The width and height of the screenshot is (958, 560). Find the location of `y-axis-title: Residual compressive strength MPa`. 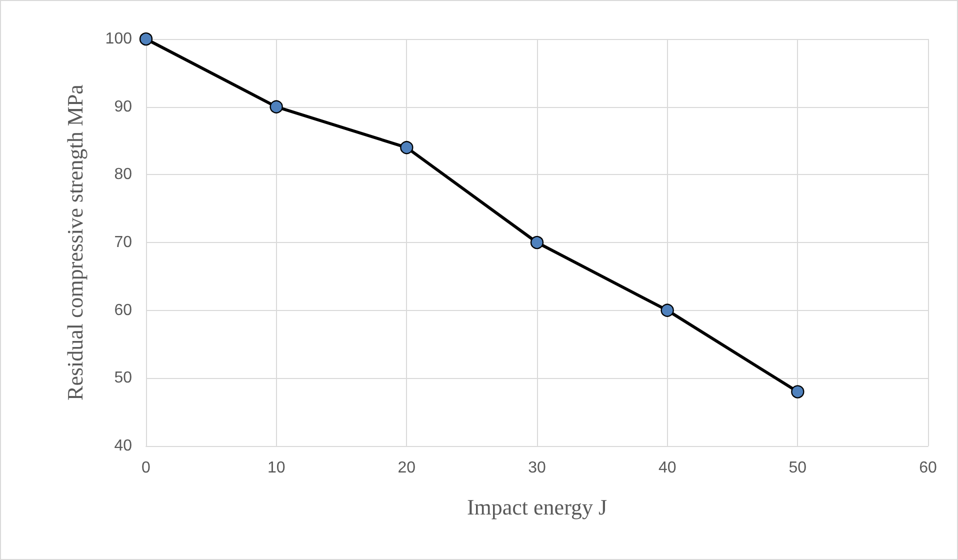

y-axis-title: Residual compressive strength MPa is located at coordinates (75, 242).